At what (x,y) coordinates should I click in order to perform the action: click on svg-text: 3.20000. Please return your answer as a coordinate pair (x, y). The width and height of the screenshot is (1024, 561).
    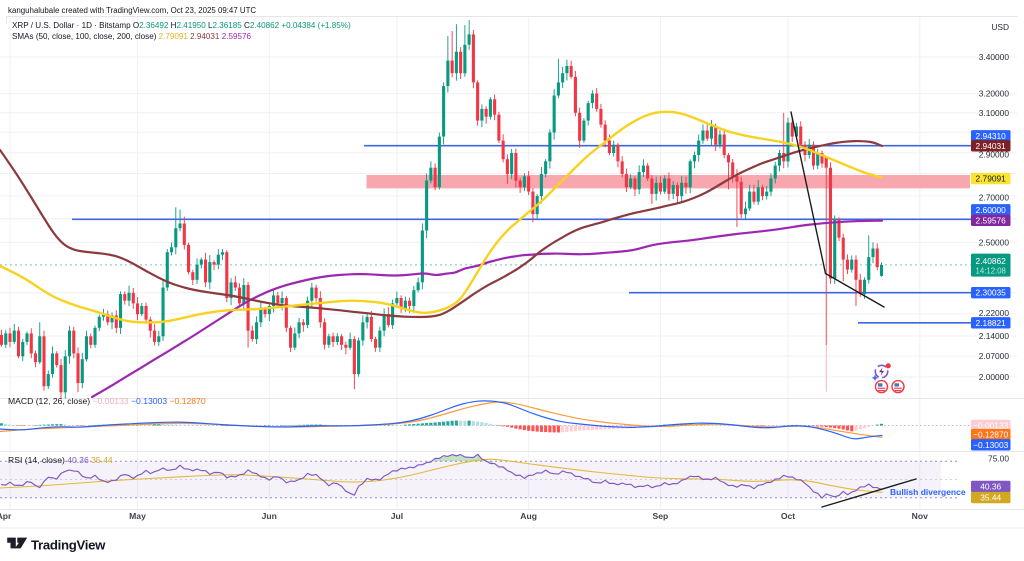
    Looking at the image, I should click on (994, 94).